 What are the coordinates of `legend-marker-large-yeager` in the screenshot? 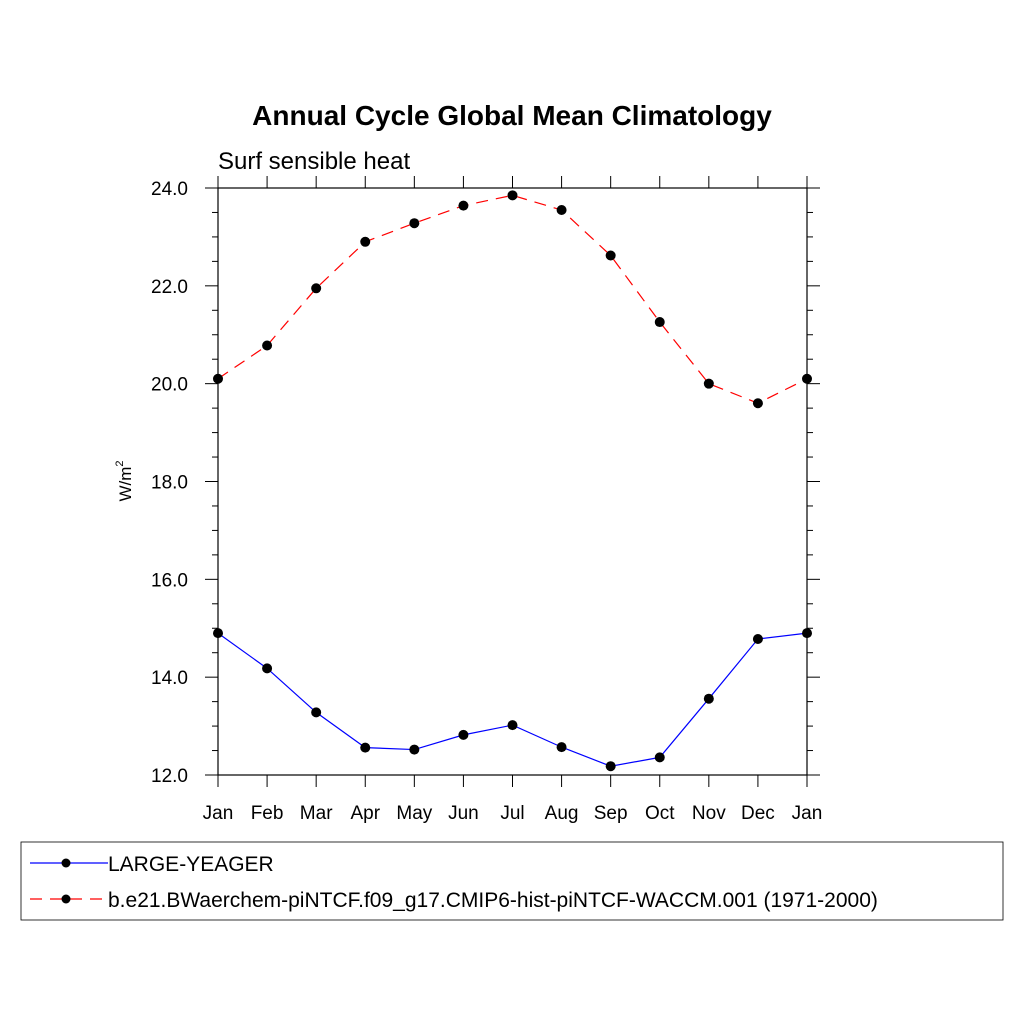 It's located at (66, 863).